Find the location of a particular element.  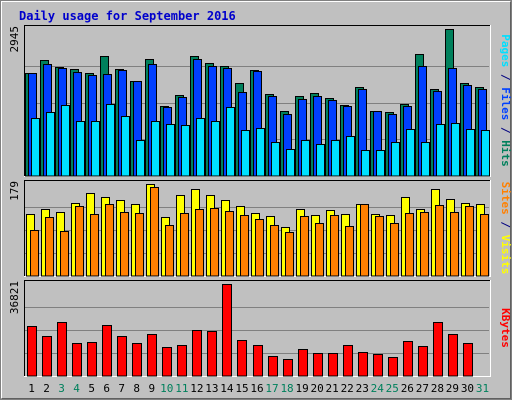

x-tick-label: 31 is located at coordinates (482, 388).